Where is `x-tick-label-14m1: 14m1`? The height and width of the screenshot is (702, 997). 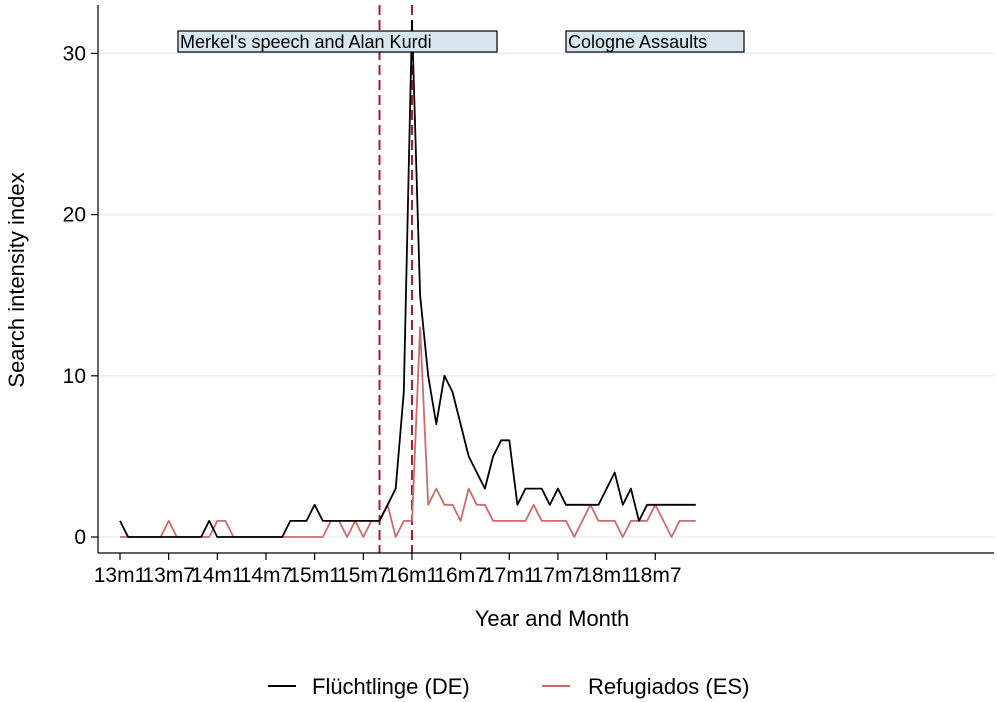
x-tick-label-14m1: 14m1 is located at coordinates (217, 575).